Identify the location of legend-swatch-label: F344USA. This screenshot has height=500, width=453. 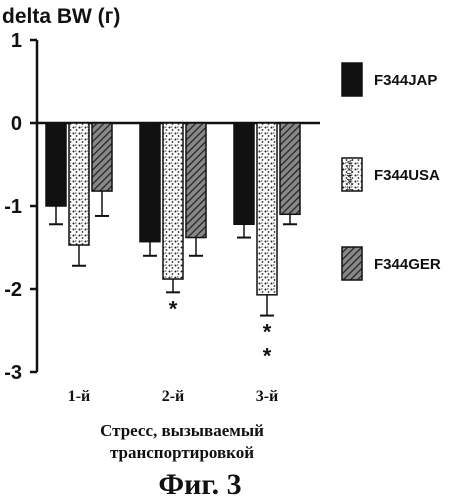
(350, 175).